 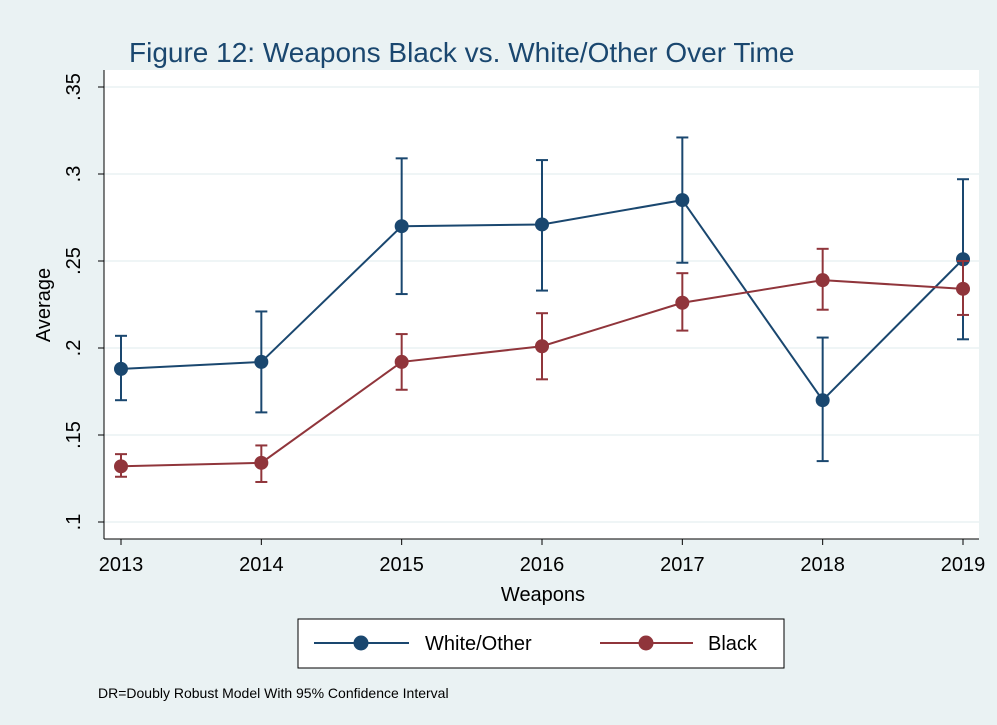 I want to click on x-tick-label-0: 2013, so click(x=121, y=565).